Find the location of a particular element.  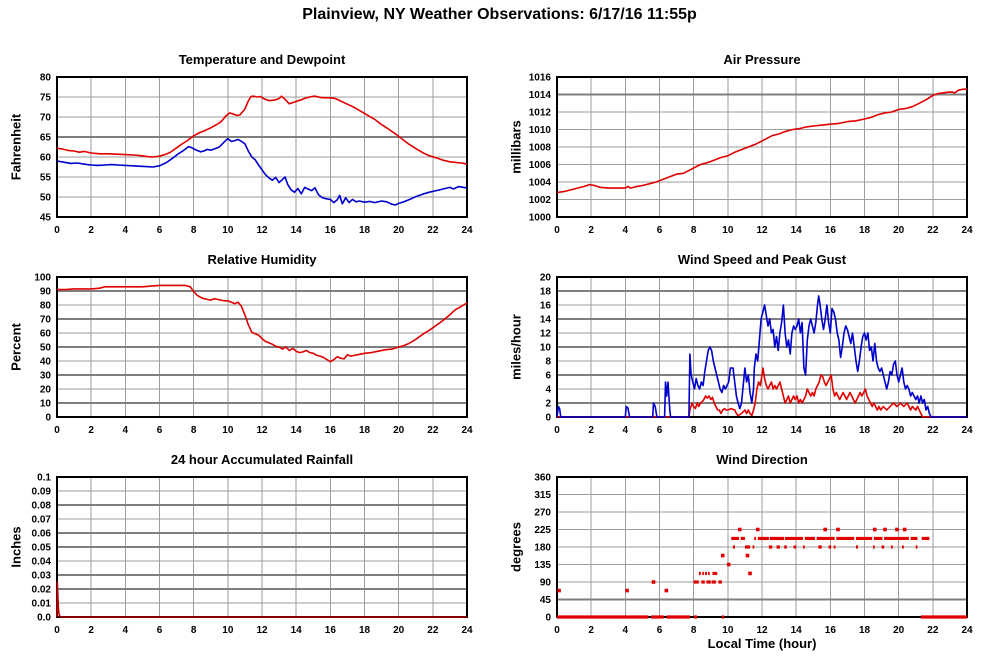

y-tick-label: 6 is located at coordinates (548, 376).